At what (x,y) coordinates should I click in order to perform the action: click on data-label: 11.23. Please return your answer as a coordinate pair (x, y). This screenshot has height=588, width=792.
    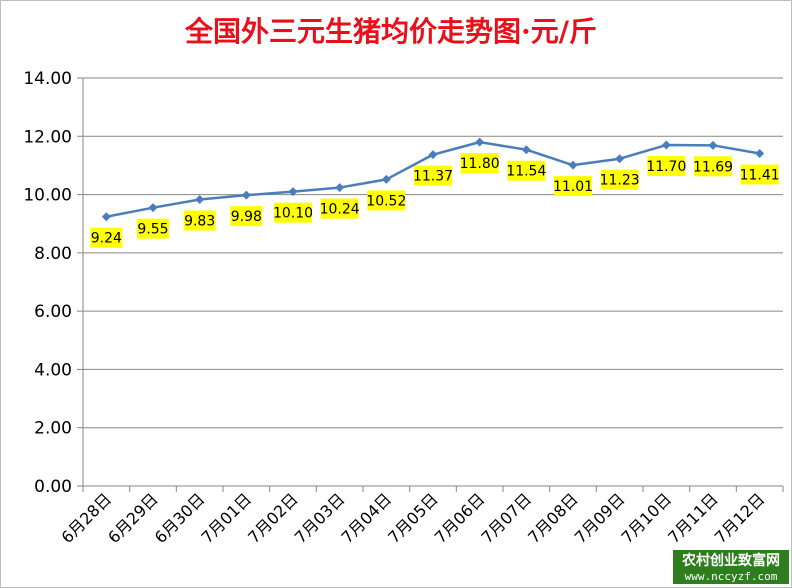
    Looking at the image, I should click on (620, 181).